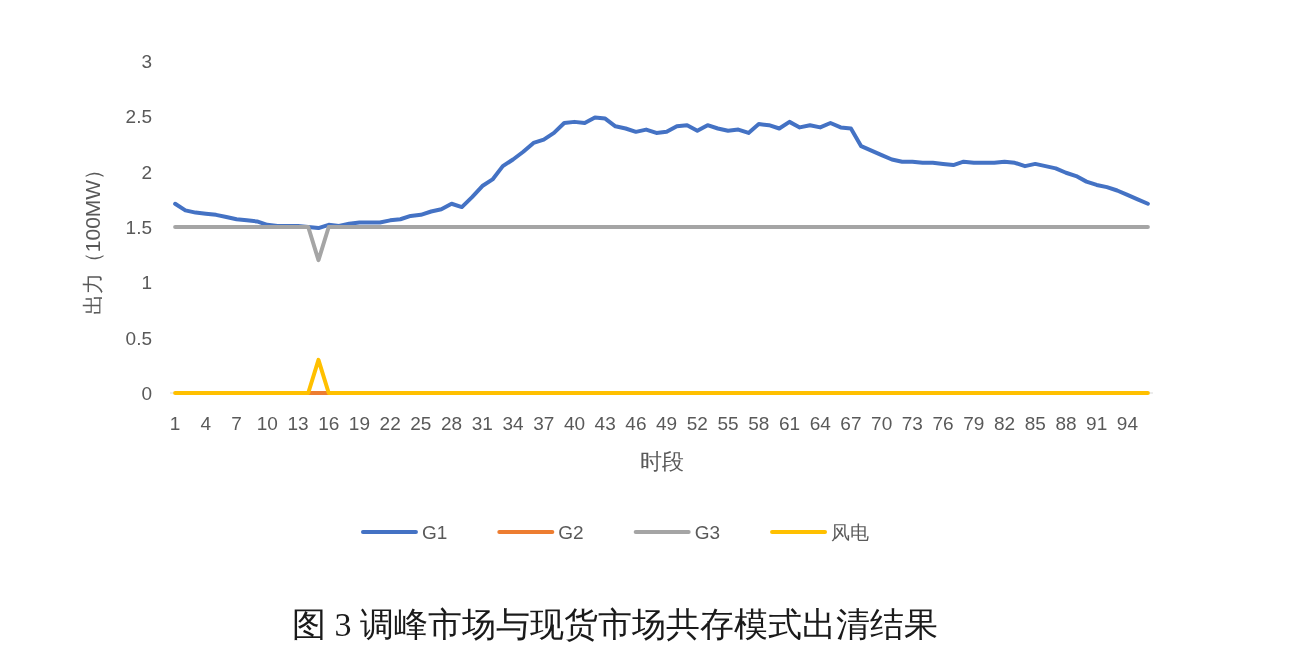 The width and height of the screenshot is (1310, 670). Describe the element at coordinates (92, 237) in the screenshot. I see `y-axis-title: 出力（100MW）` at that location.